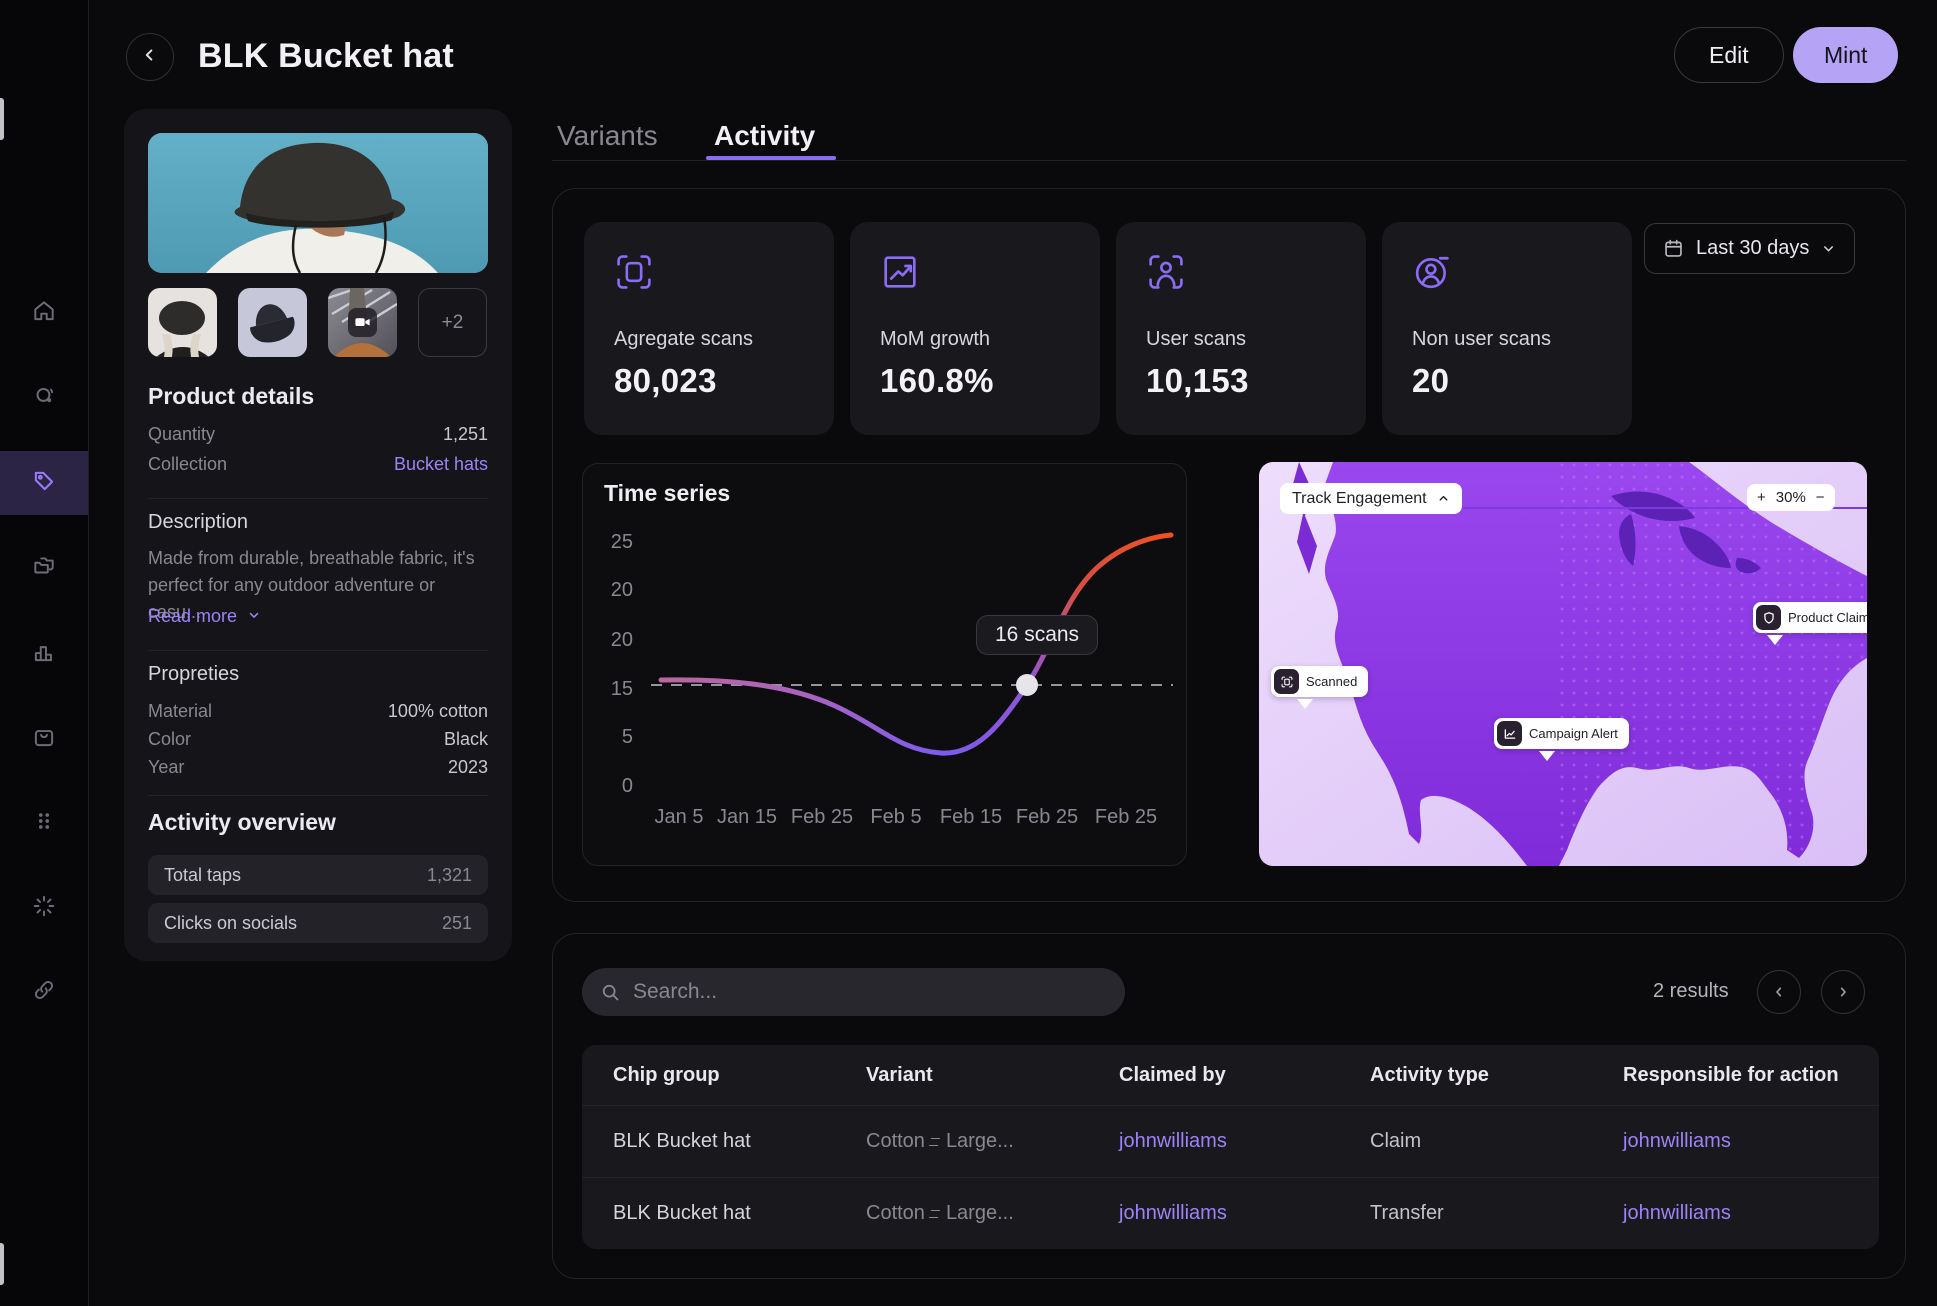 The image size is (1937, 1306). Describe the element at coordinates (231, 396) in the screenshot. I see `product-details-title: Product details` at that location.